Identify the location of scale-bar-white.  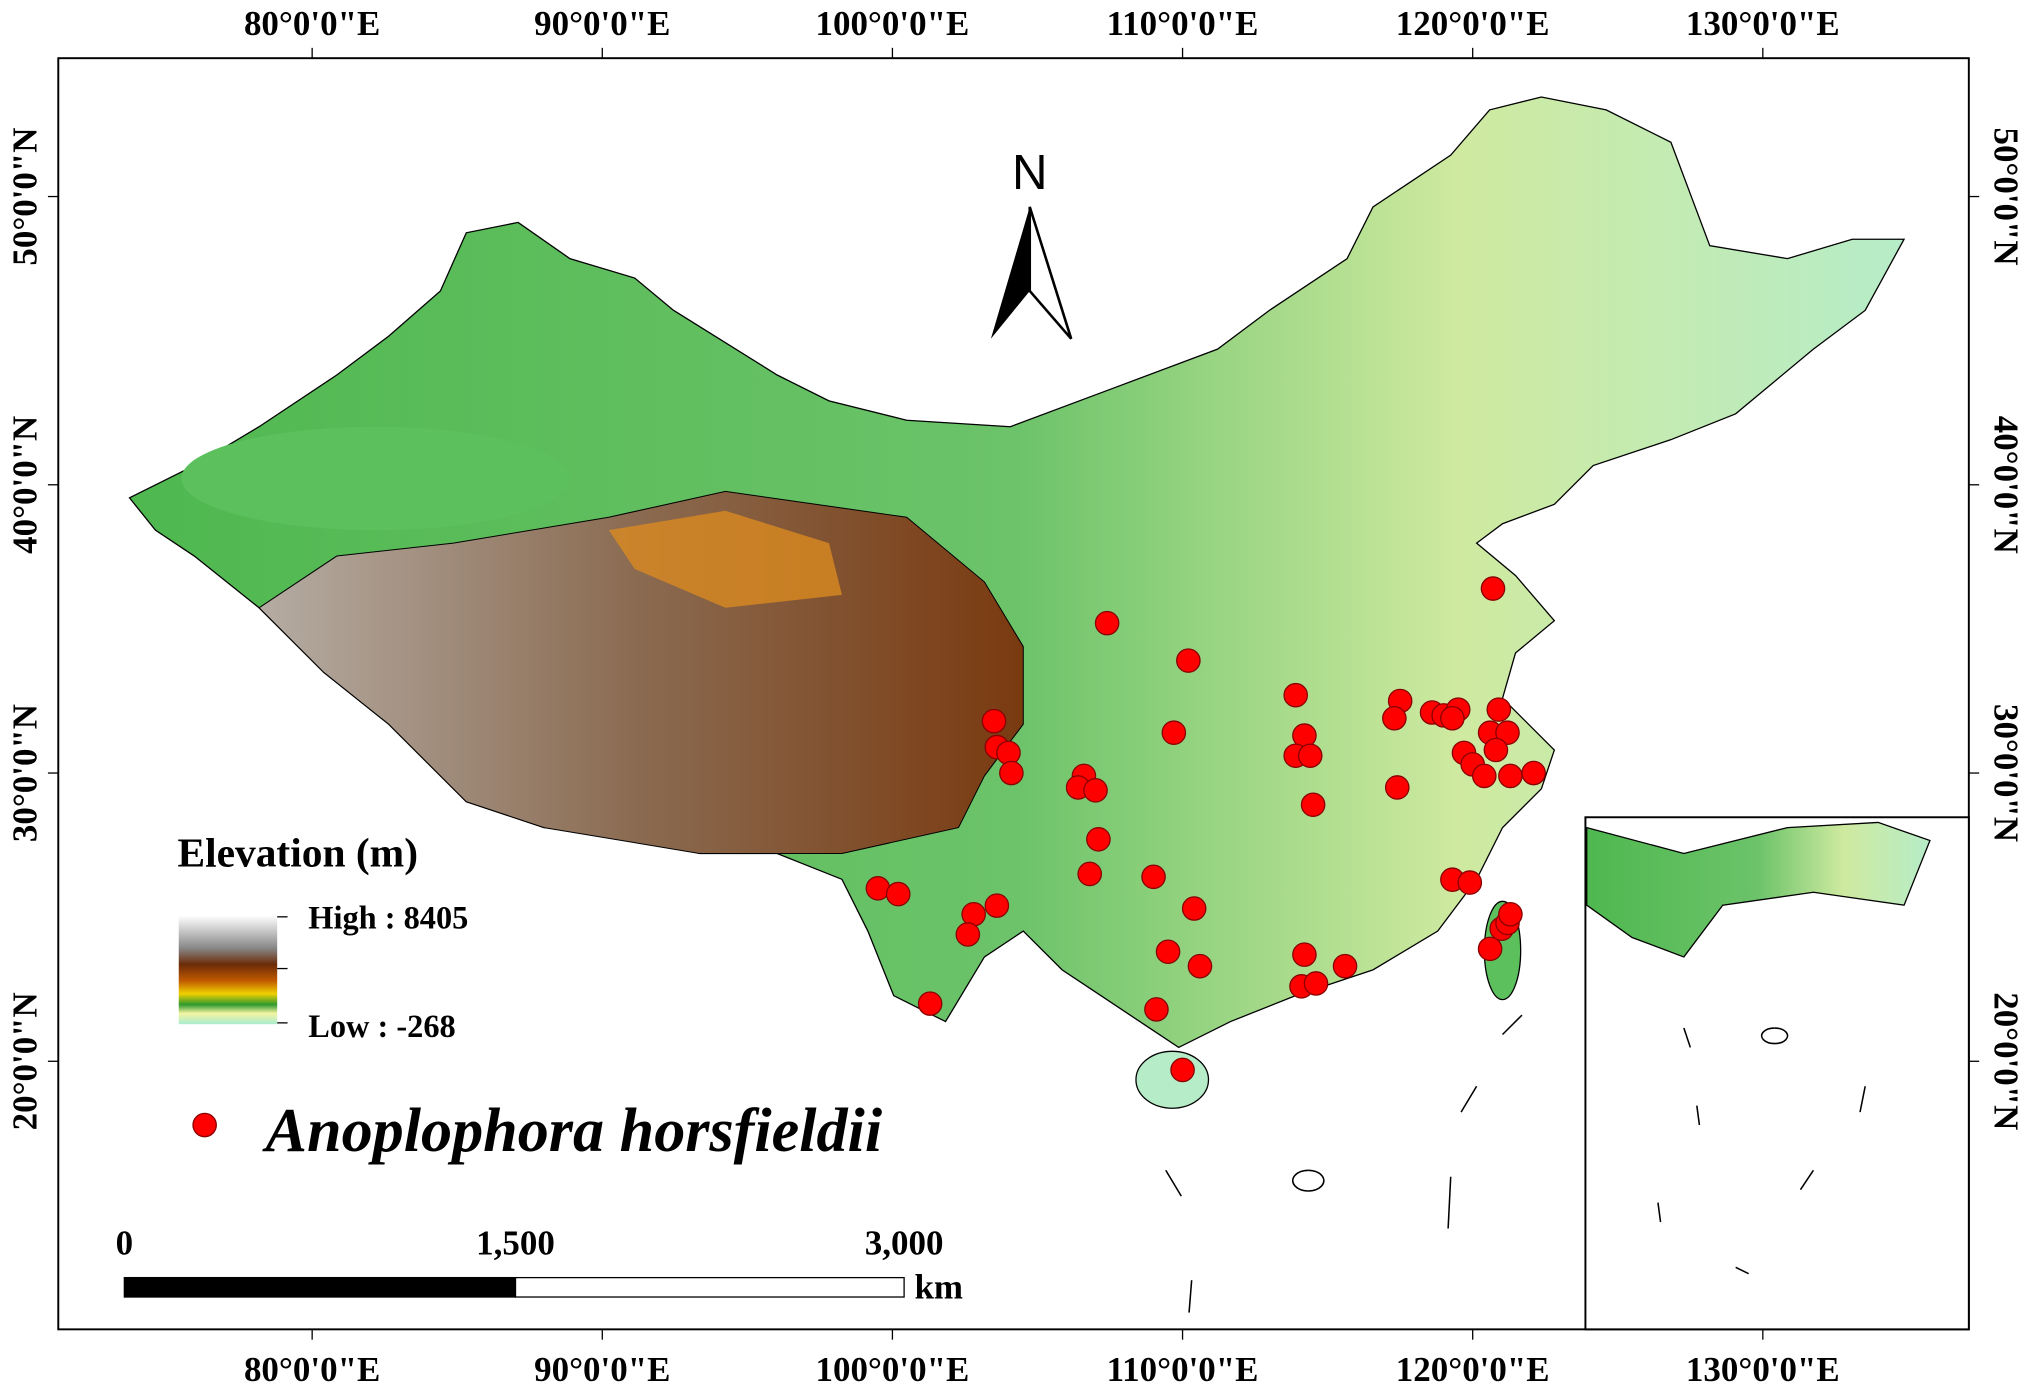
(709, 1287).